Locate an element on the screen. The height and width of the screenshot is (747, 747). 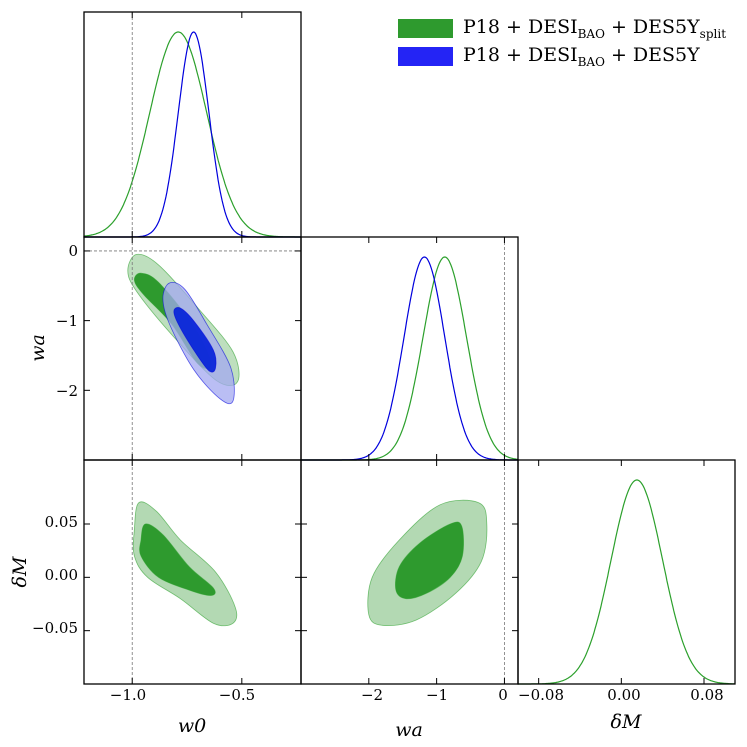
ylabel-wa: wa is located at coordinates (38, 348).